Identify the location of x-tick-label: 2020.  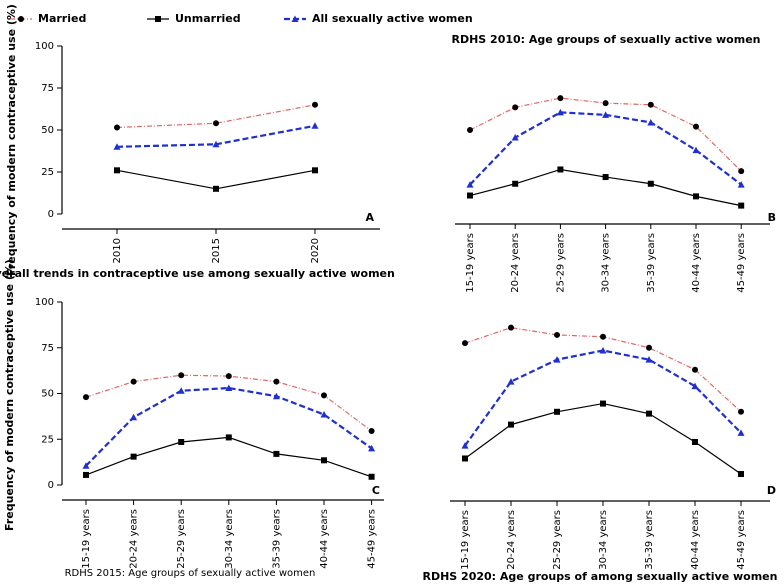
(315, 250).